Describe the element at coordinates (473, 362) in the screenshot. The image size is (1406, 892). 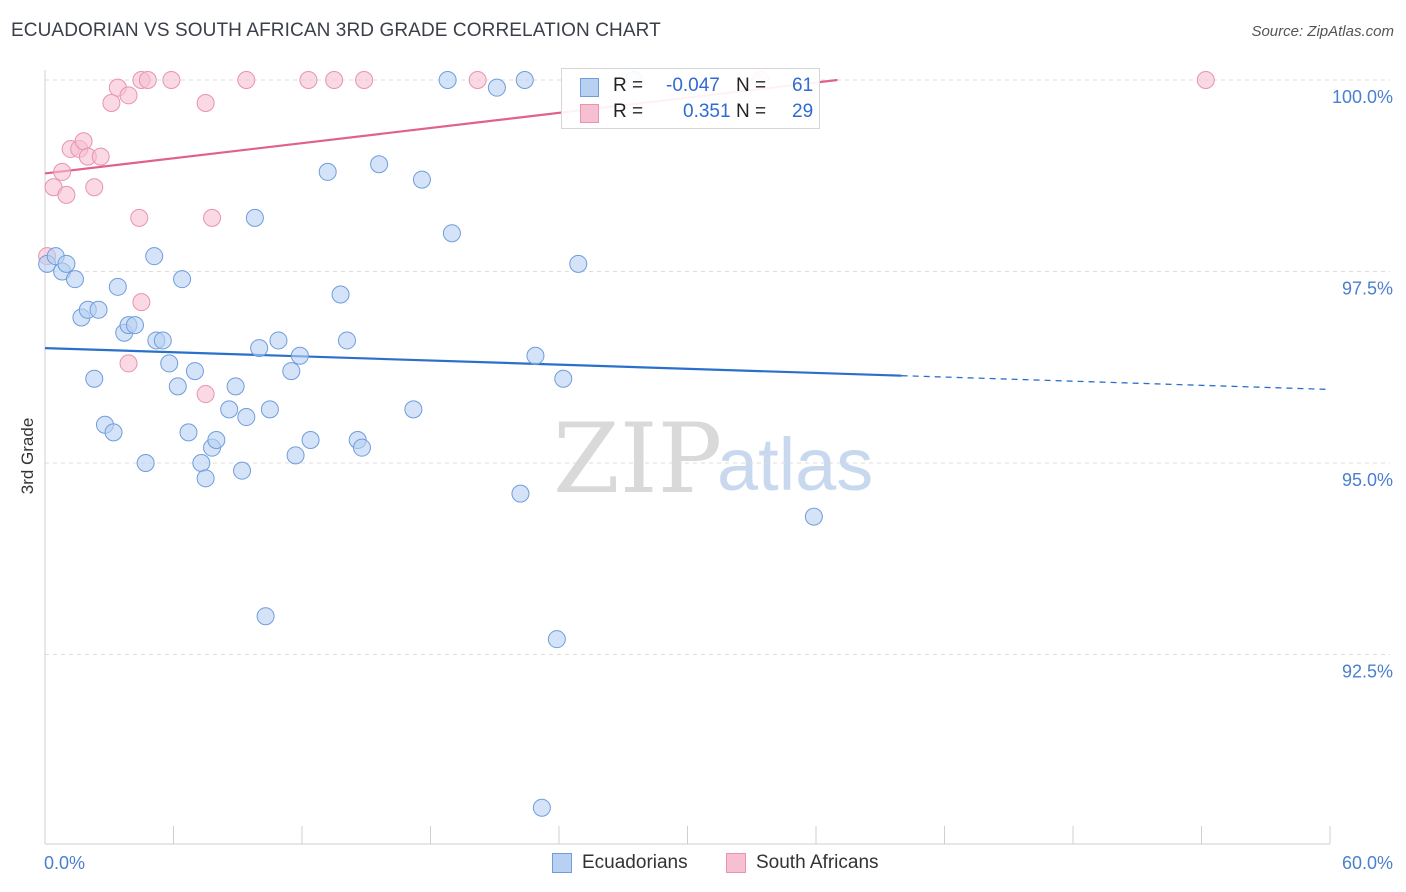
I see `ecuadorians-trend-line` at that location.